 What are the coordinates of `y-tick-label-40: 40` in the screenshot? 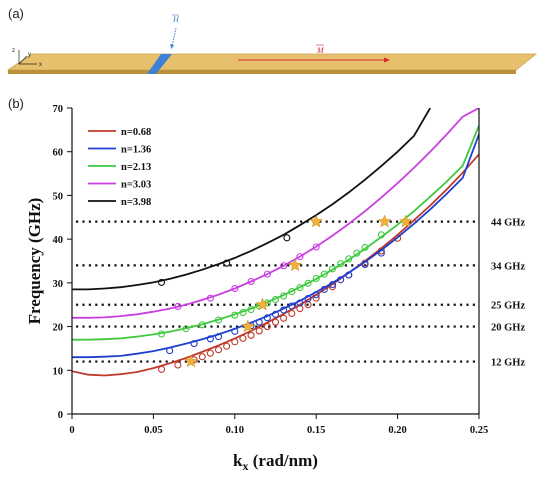 It's located at (58, 240).